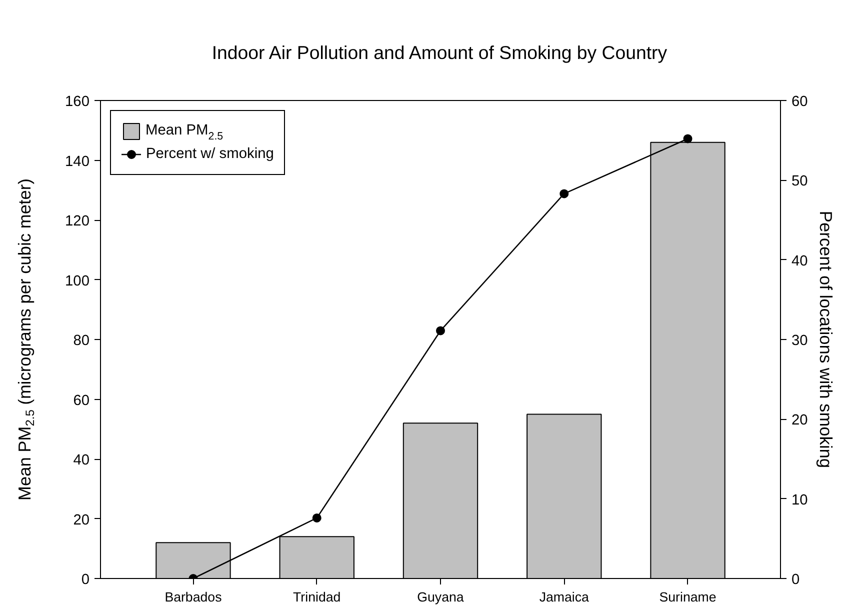 The image size is (855, 613). Describe the element at coordinates (800, 420) in the screenshot. I see `y2-tick-label: 20` at that location.